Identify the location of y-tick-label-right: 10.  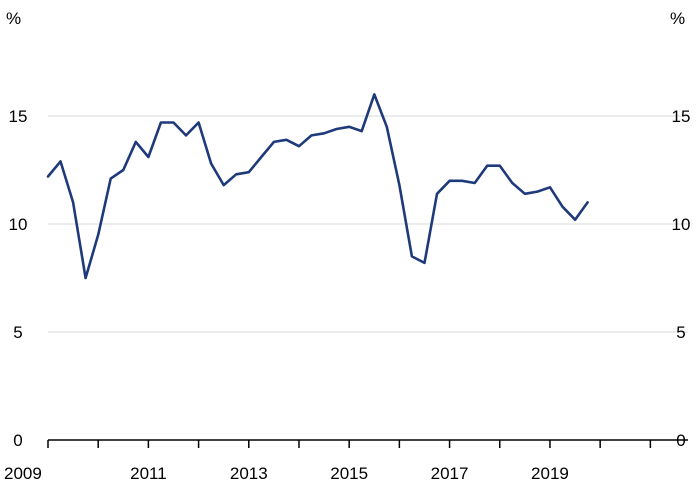
(681, 224).